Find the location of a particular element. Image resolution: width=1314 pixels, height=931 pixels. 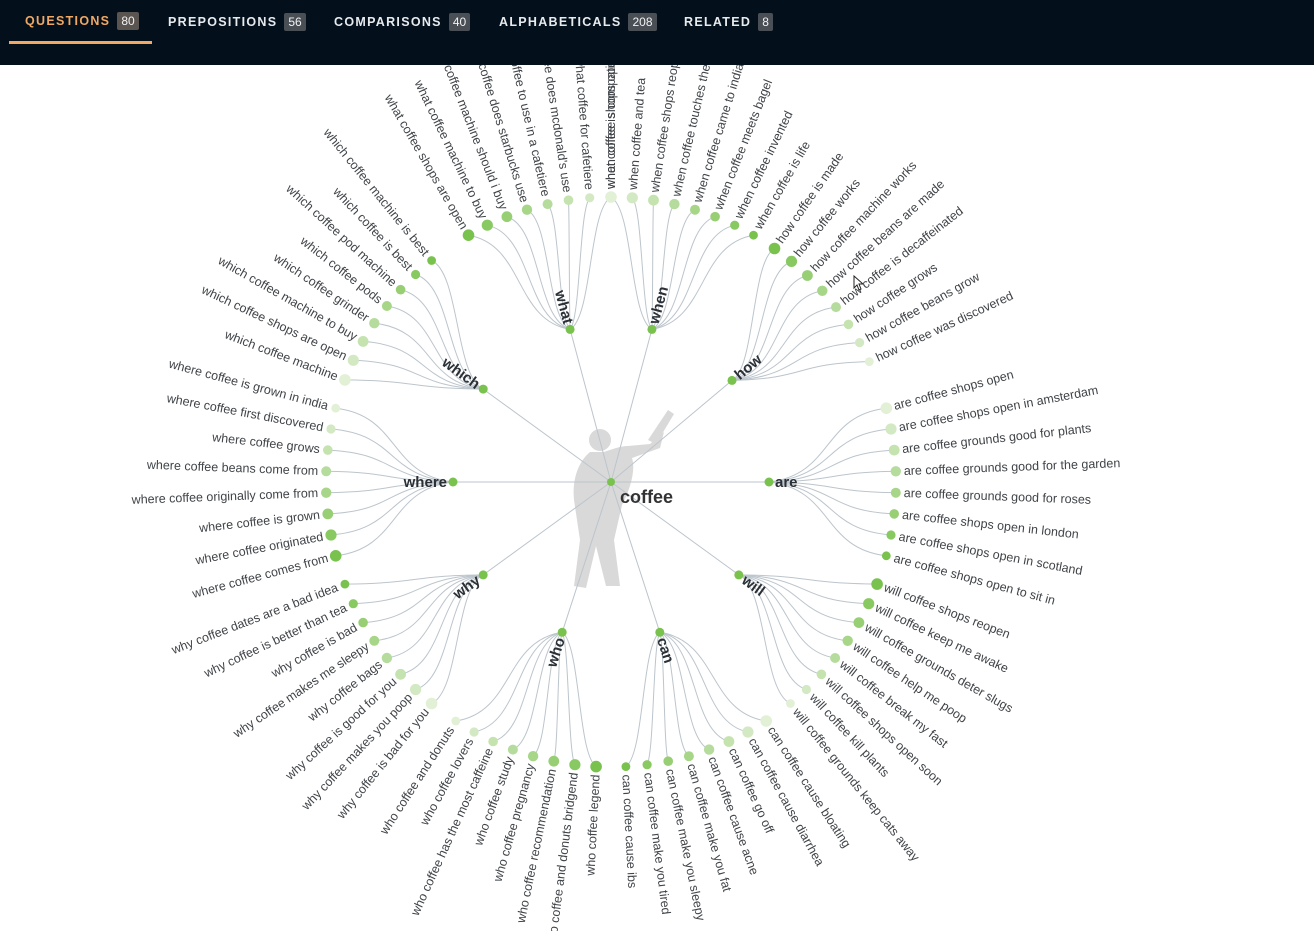

question-label: can coffee cause ibs is located at coordinates (629, 831).